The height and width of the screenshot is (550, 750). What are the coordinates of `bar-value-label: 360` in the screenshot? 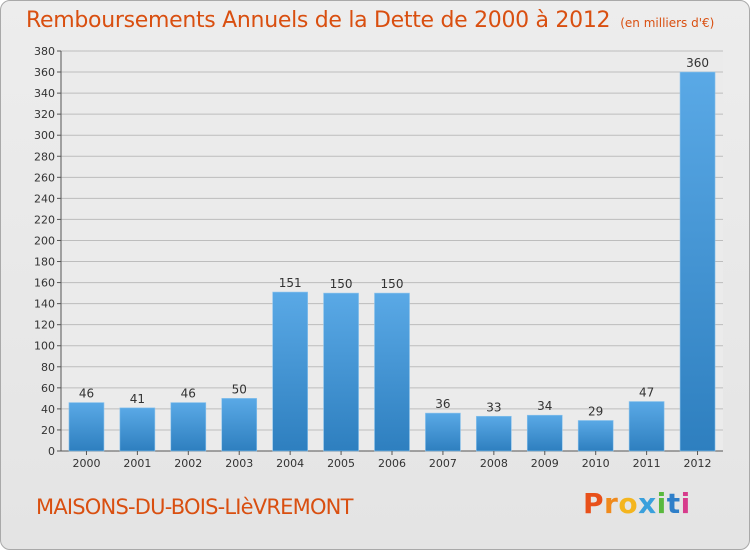 It's located at (697, 63).